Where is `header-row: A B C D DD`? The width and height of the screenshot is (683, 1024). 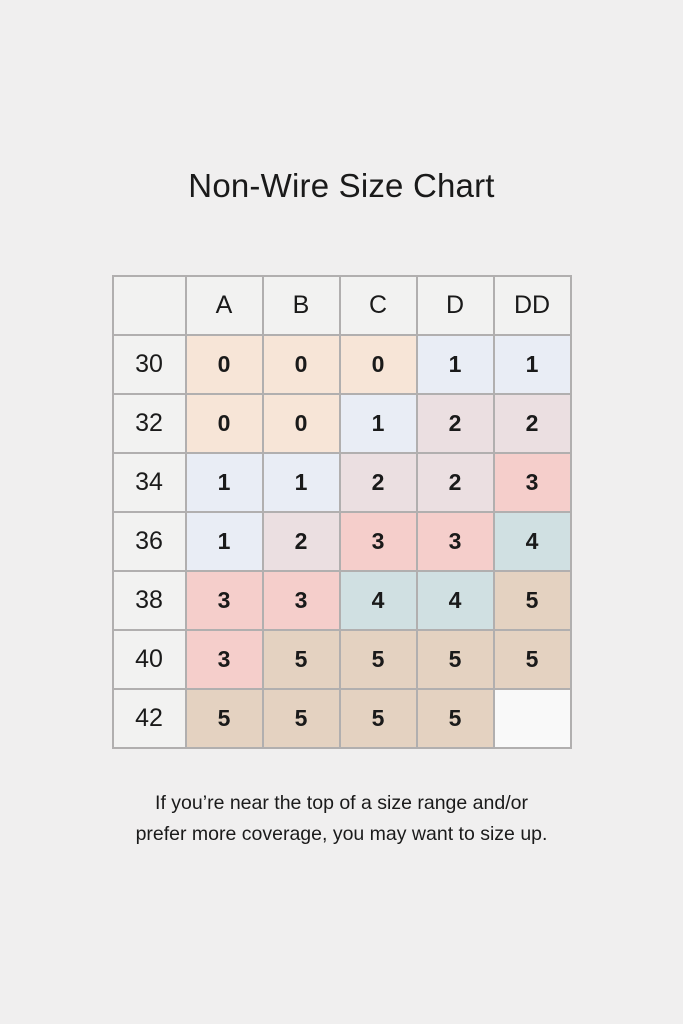
header-row: A B C D DD is located at coordinates (341, 305).